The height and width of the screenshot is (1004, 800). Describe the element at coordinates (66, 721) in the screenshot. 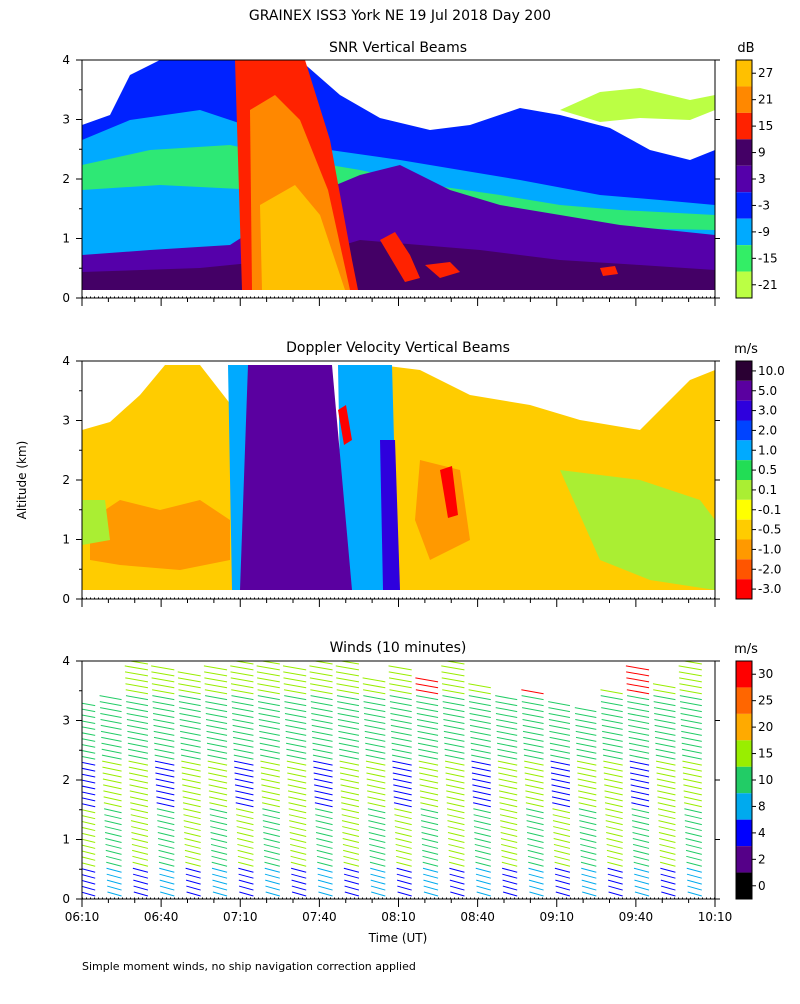

I see `wind-y-tick-label: 3` at that location.